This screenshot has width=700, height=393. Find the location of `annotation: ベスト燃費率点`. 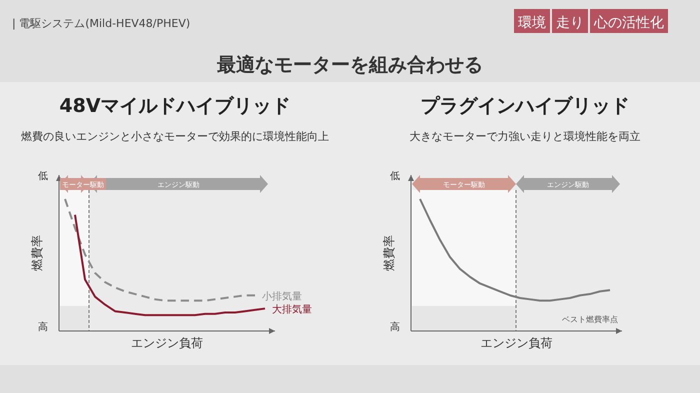

annotation: ベスト燃費率点 is located at coordinates (590, 319).